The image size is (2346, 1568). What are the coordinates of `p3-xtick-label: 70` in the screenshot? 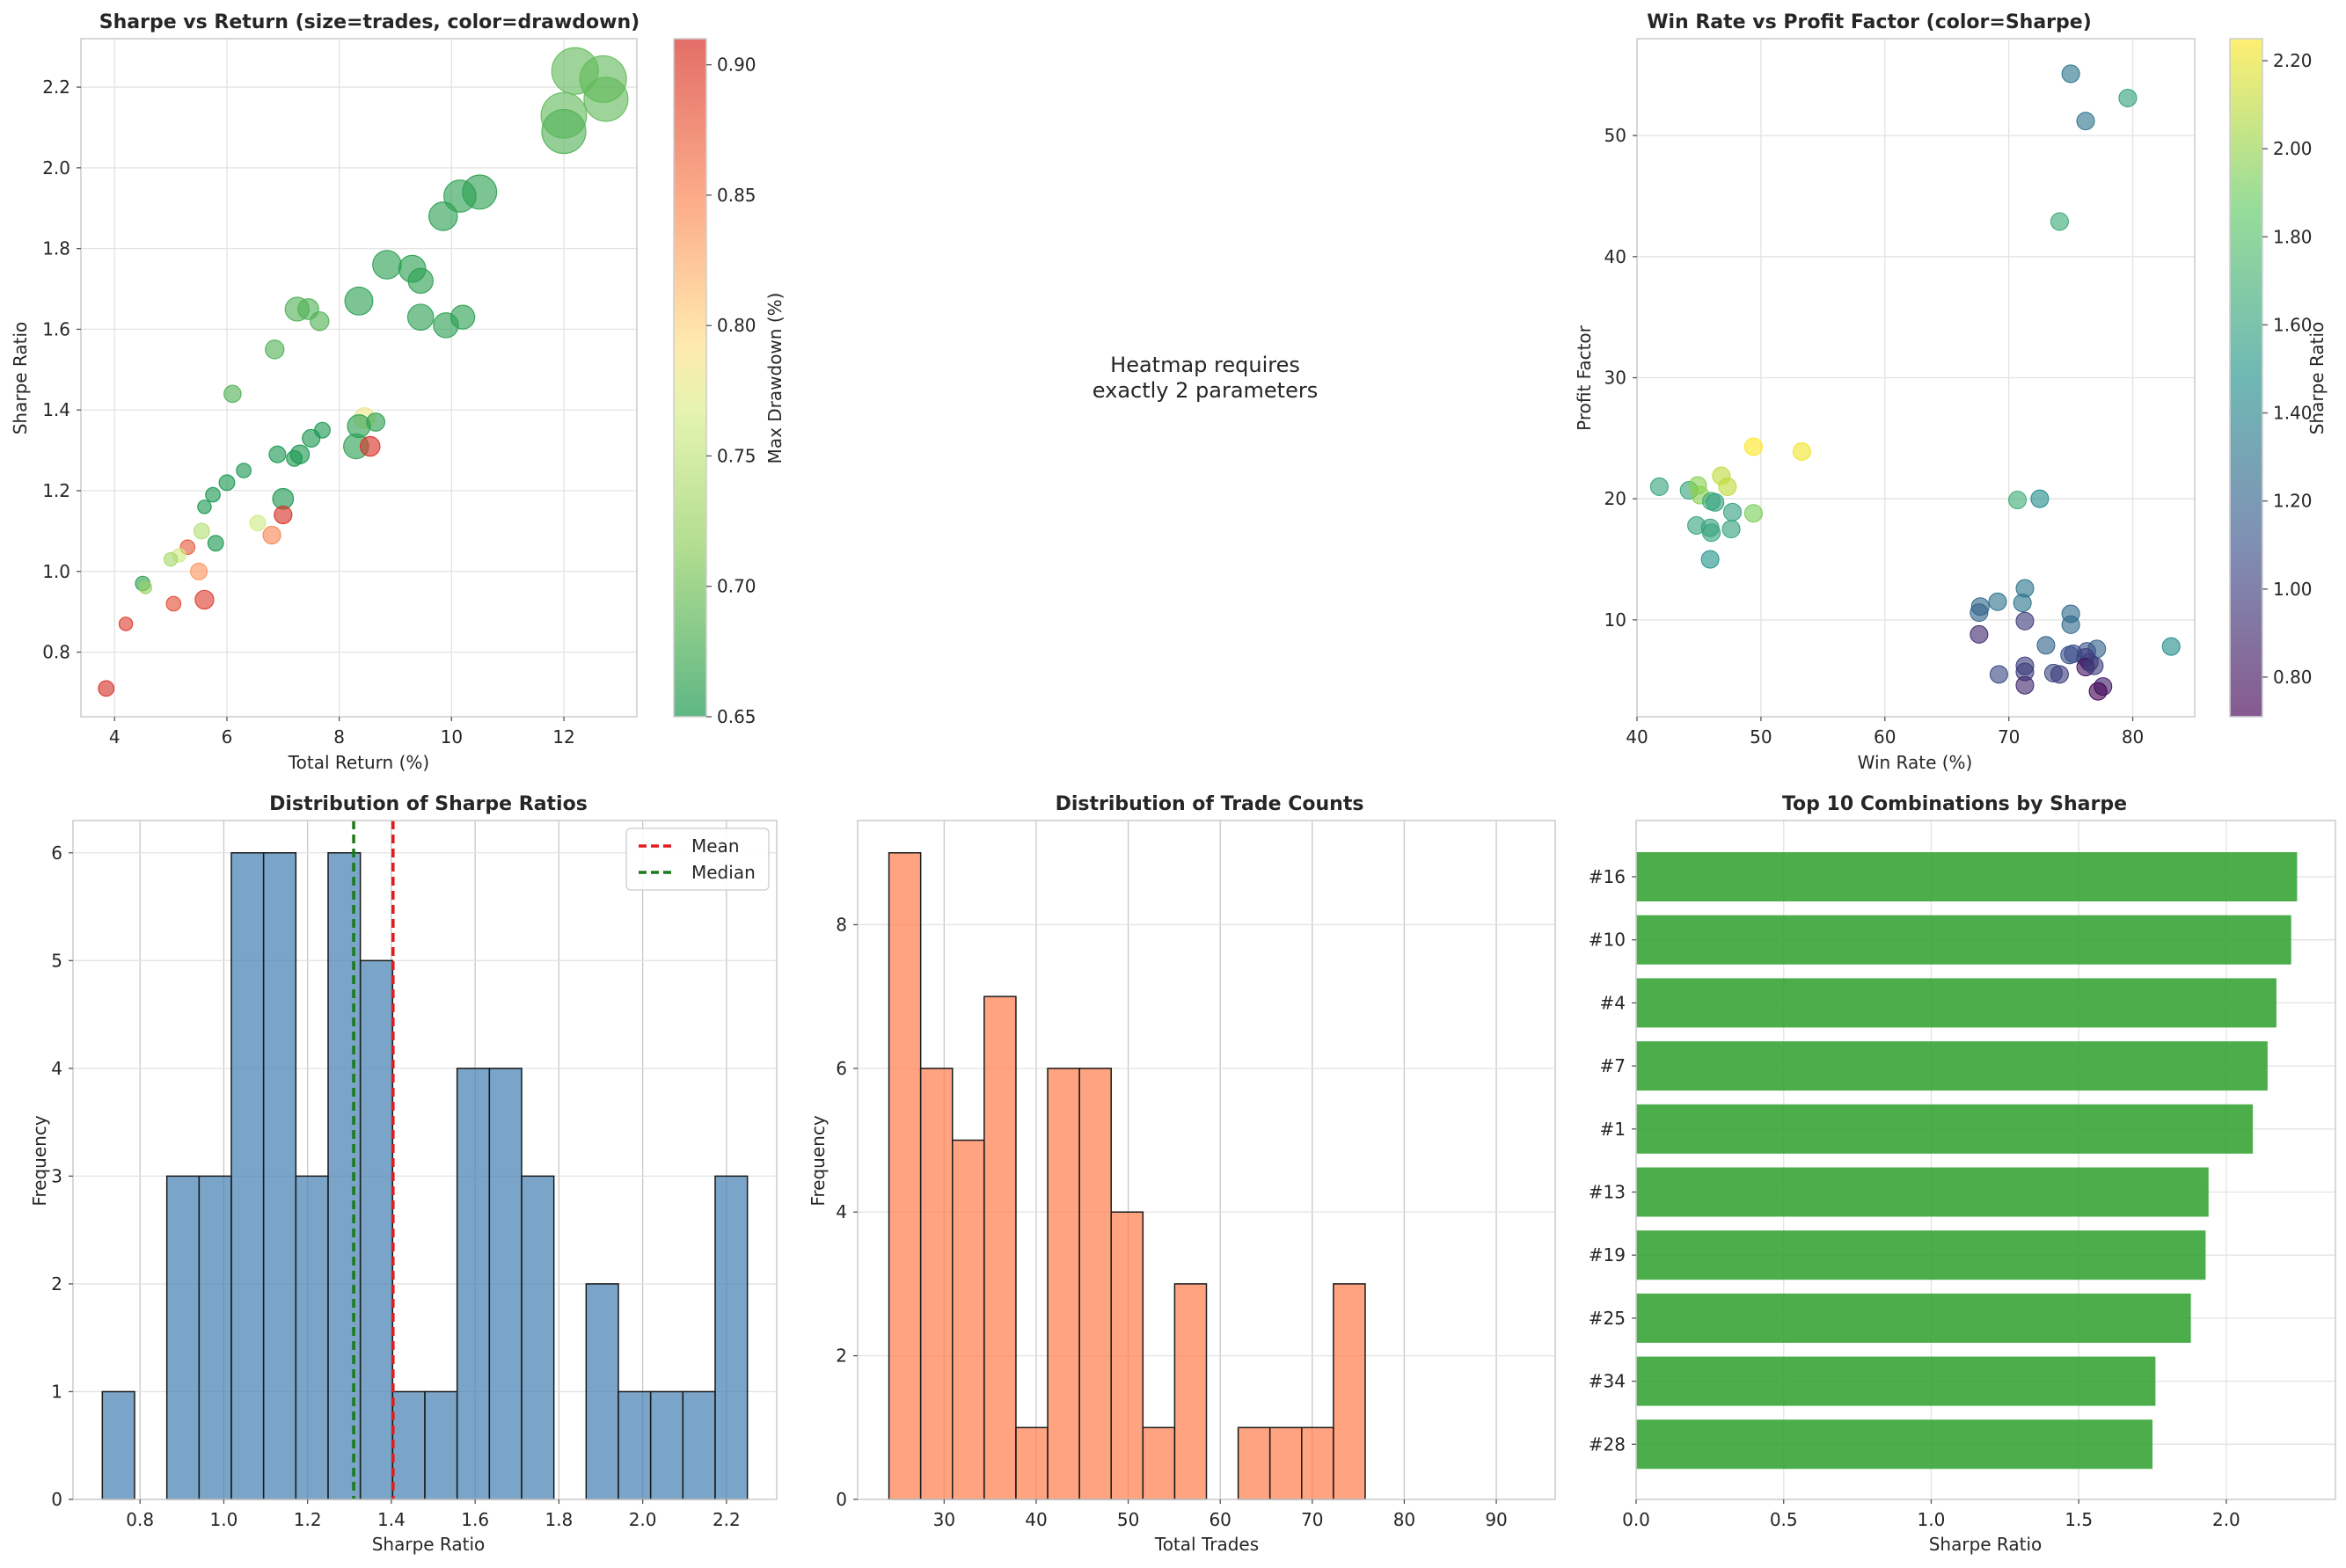 It's located at (2009, 737).